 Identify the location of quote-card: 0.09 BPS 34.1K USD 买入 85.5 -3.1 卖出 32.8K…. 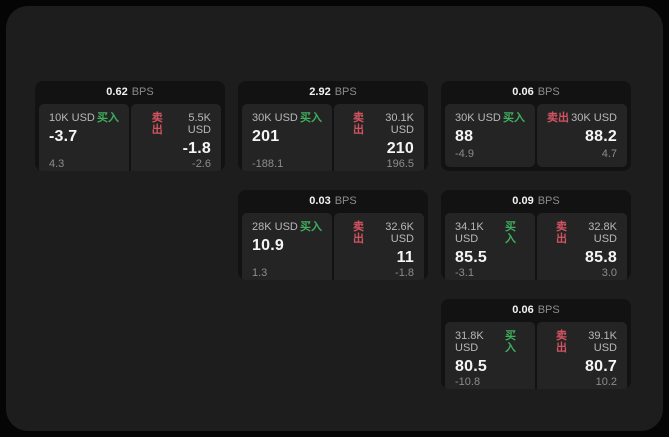
(536, 235).